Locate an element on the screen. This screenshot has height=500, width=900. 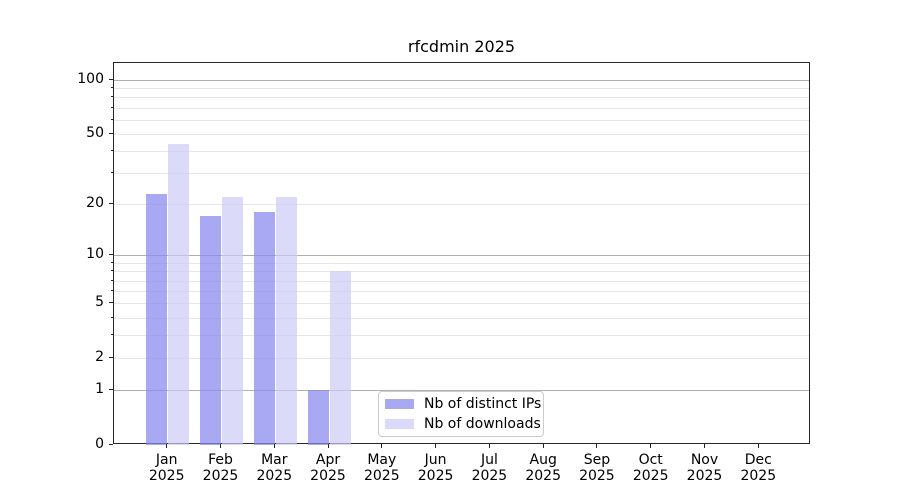
x-tick-label: Feb 2025 is located at coordinates (220, 468).